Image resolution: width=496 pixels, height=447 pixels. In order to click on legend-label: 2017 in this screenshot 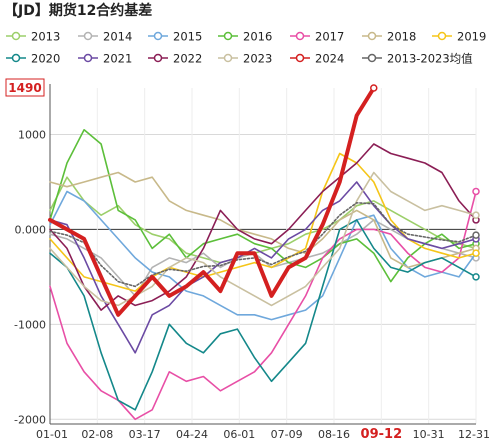, I will do `click(329, 37)`.